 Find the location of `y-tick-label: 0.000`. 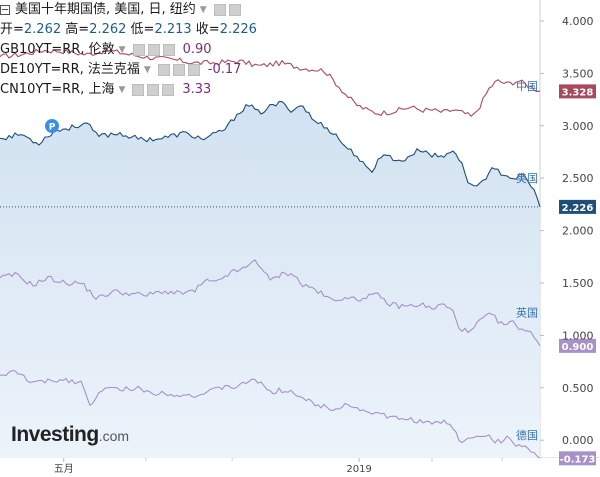

y-tick-label: 0.000 is located at coordinates (578, 440).